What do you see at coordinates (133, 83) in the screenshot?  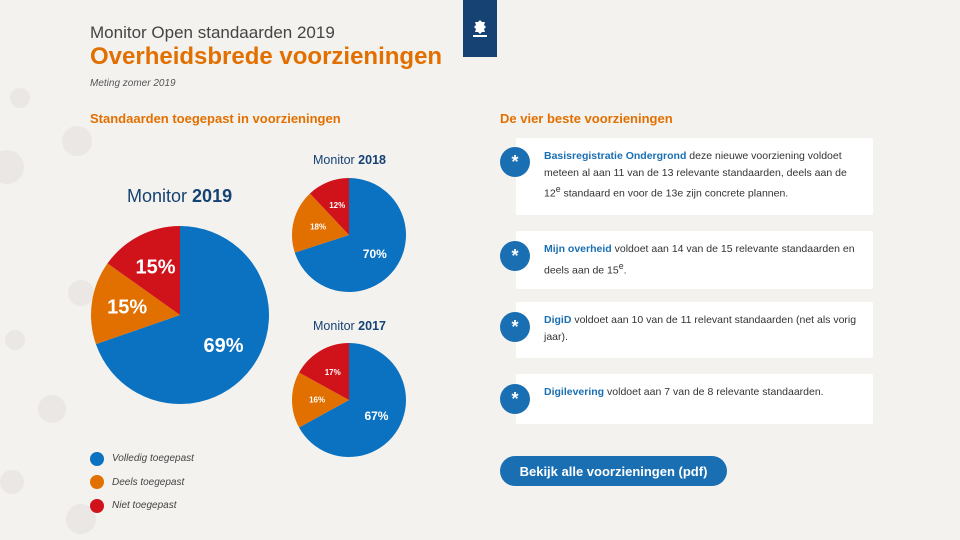 I see `page-subtitle: Meting zomer 2019` at bounding box center [133, 83].